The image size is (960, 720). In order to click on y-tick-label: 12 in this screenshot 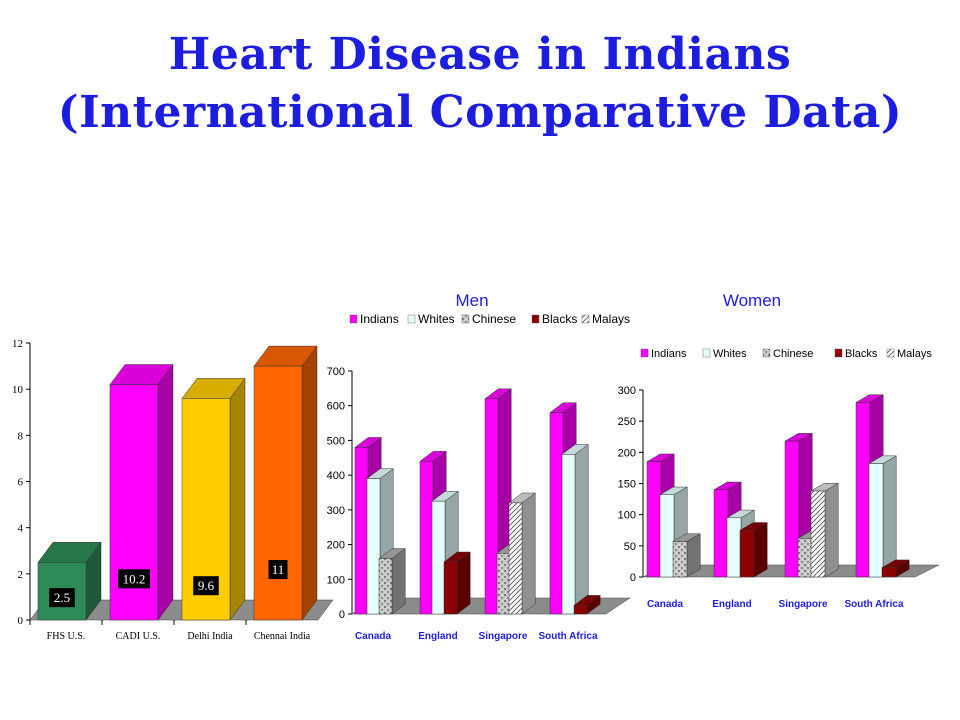, I will do `click(17, 344)`.